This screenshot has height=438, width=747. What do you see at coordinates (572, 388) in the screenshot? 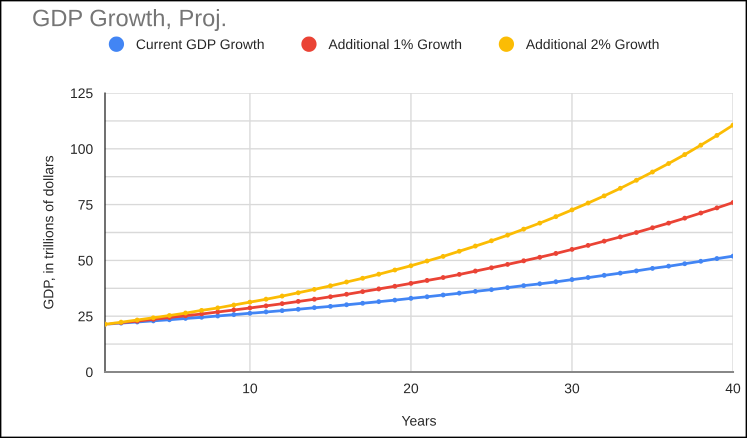
I see `x-tick-label: 30` at bounding box center [572, 388].